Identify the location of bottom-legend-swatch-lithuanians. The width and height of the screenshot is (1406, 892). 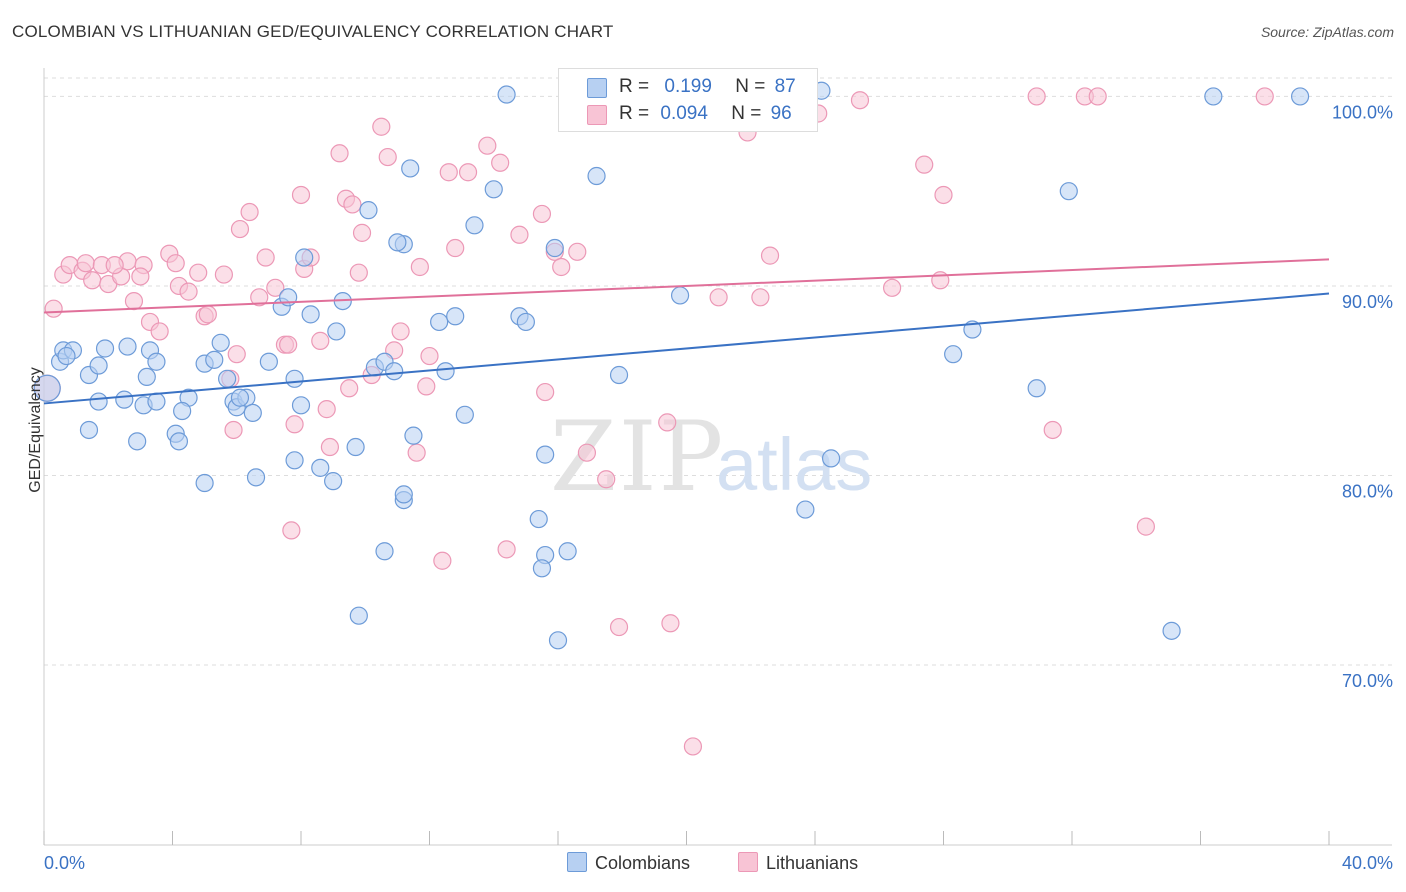
(748, 862).